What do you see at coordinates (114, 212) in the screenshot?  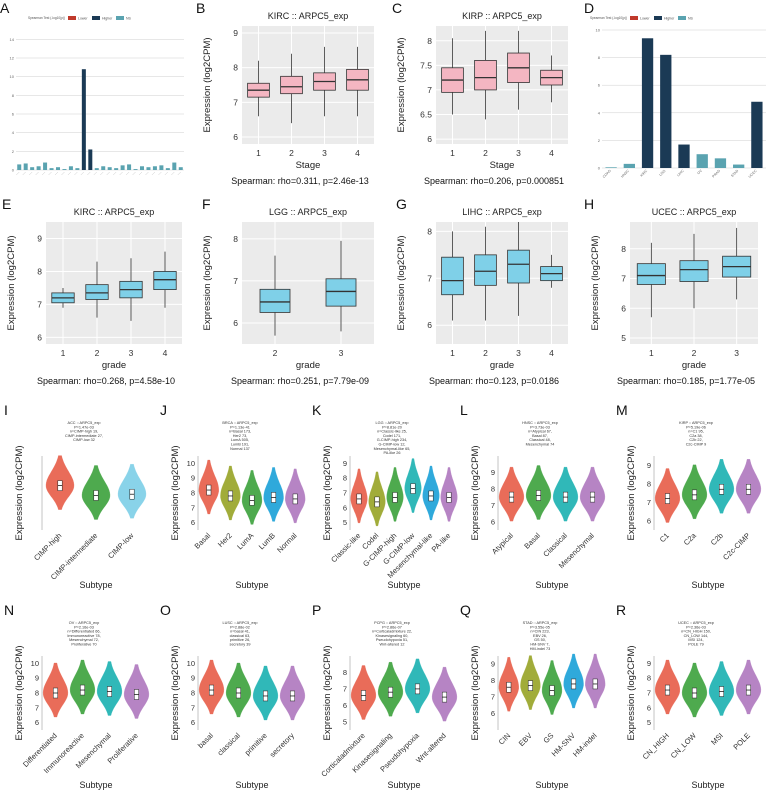 I see `plot-title: KIRC :: ARPC5_exp` at bounding box center [114, 212].